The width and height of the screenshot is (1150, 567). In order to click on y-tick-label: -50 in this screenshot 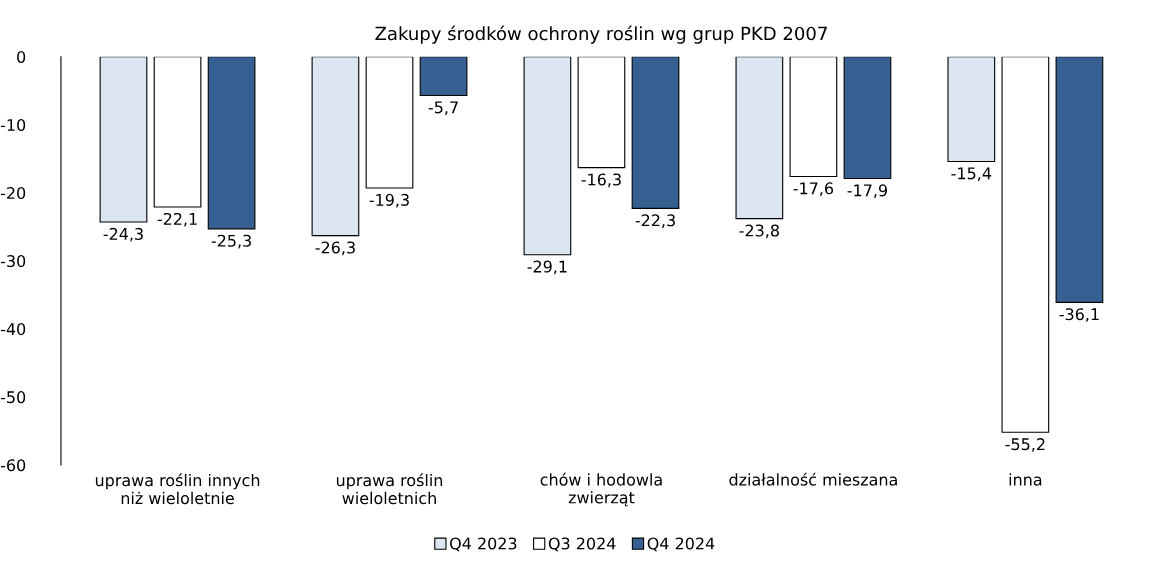, I will do `click(13, 397)`.